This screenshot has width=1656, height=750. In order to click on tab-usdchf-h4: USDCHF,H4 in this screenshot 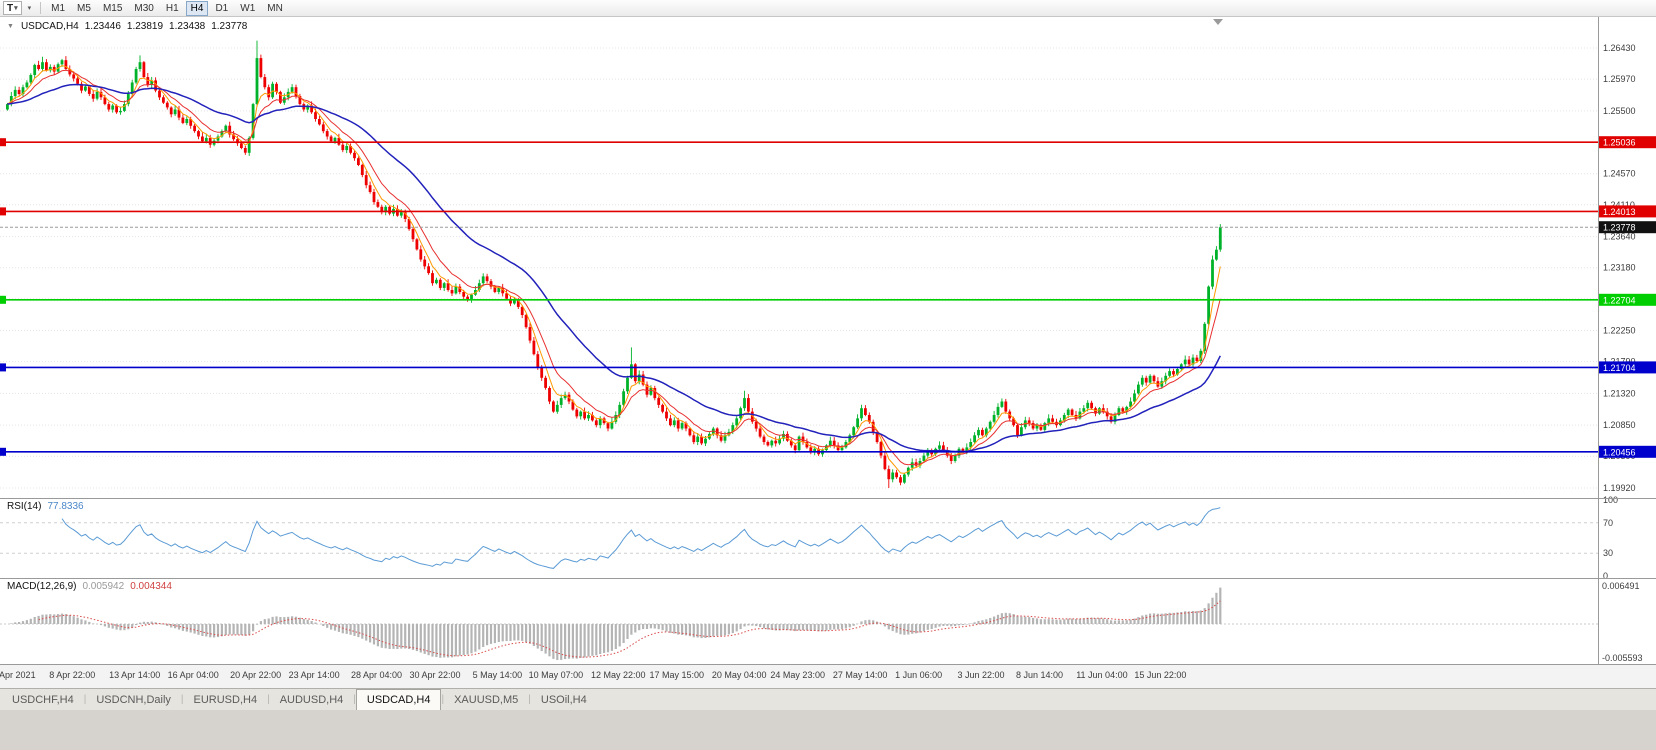, I will do `click(43, 699)`.